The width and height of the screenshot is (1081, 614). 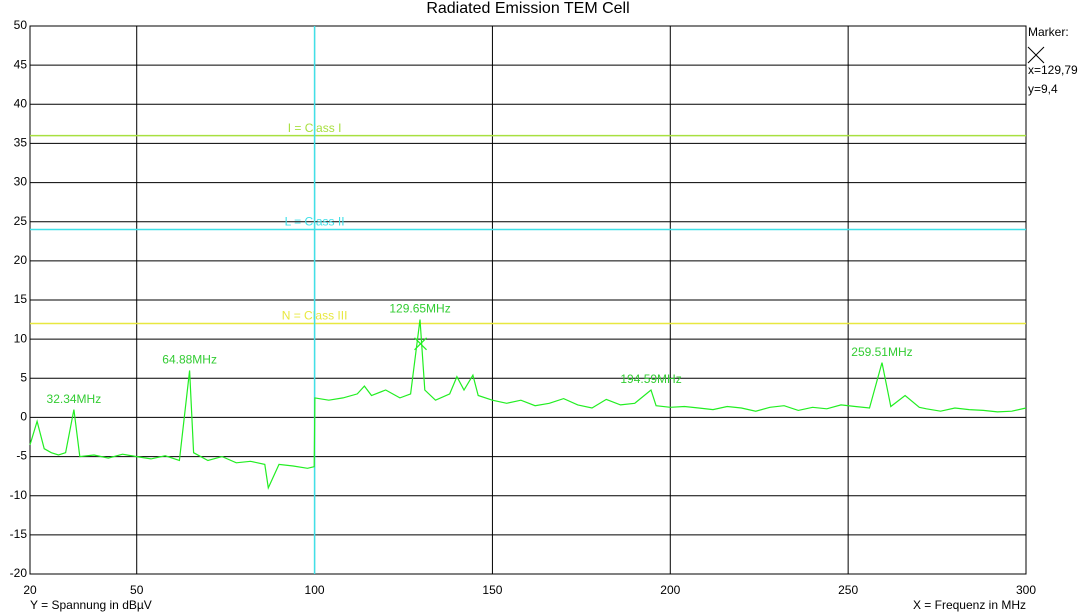 What do you see at coordinates (1053, 70) in the screenshot?
I see `marker-x-label: x=129,79` at bounding box center [1053, 70].